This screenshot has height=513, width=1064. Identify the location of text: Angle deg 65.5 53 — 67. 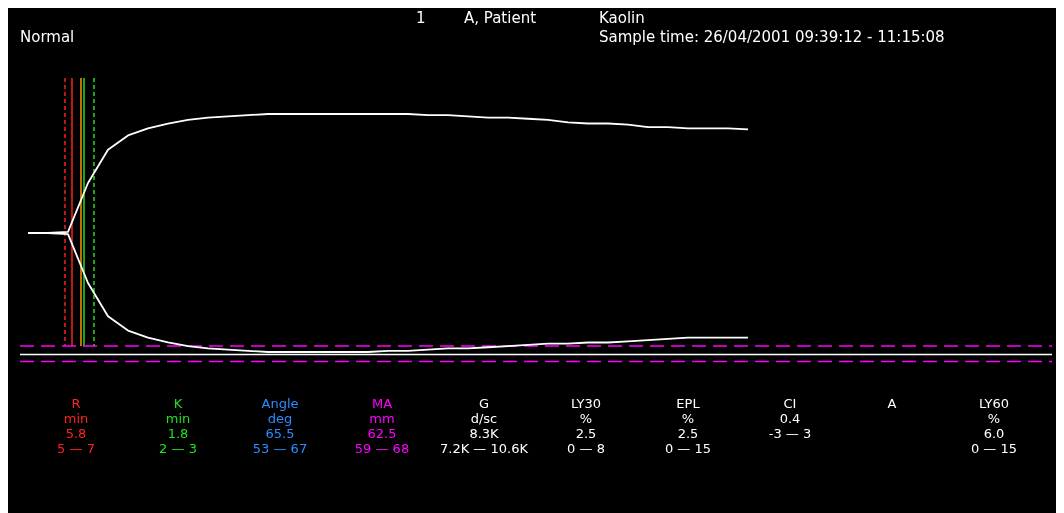
(280, 426).